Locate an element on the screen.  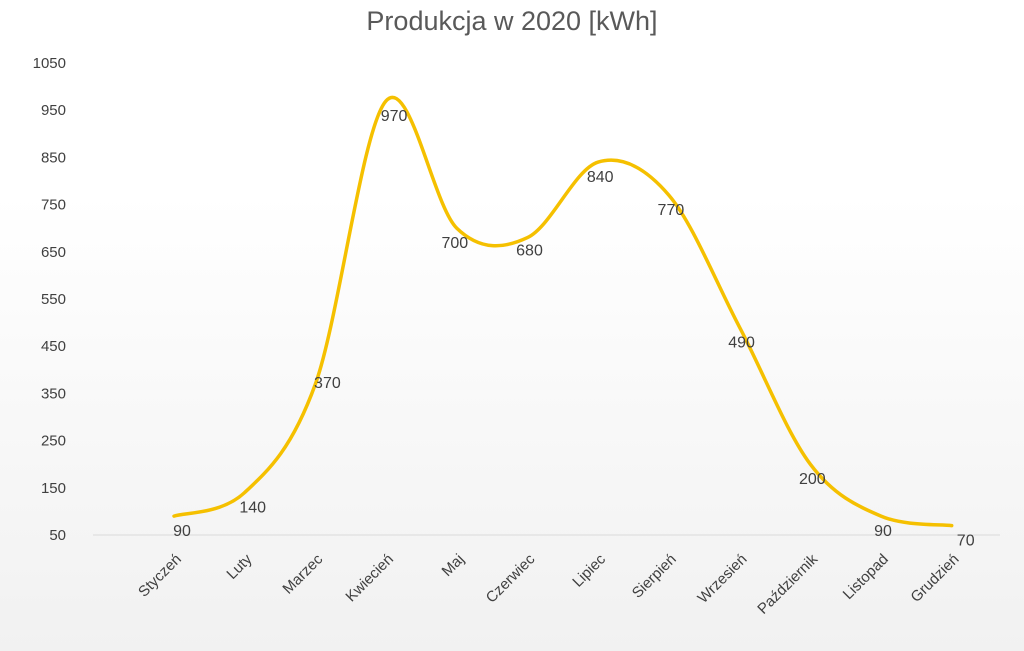
x-tick-label: Maj is located at coordinates (453, 565).